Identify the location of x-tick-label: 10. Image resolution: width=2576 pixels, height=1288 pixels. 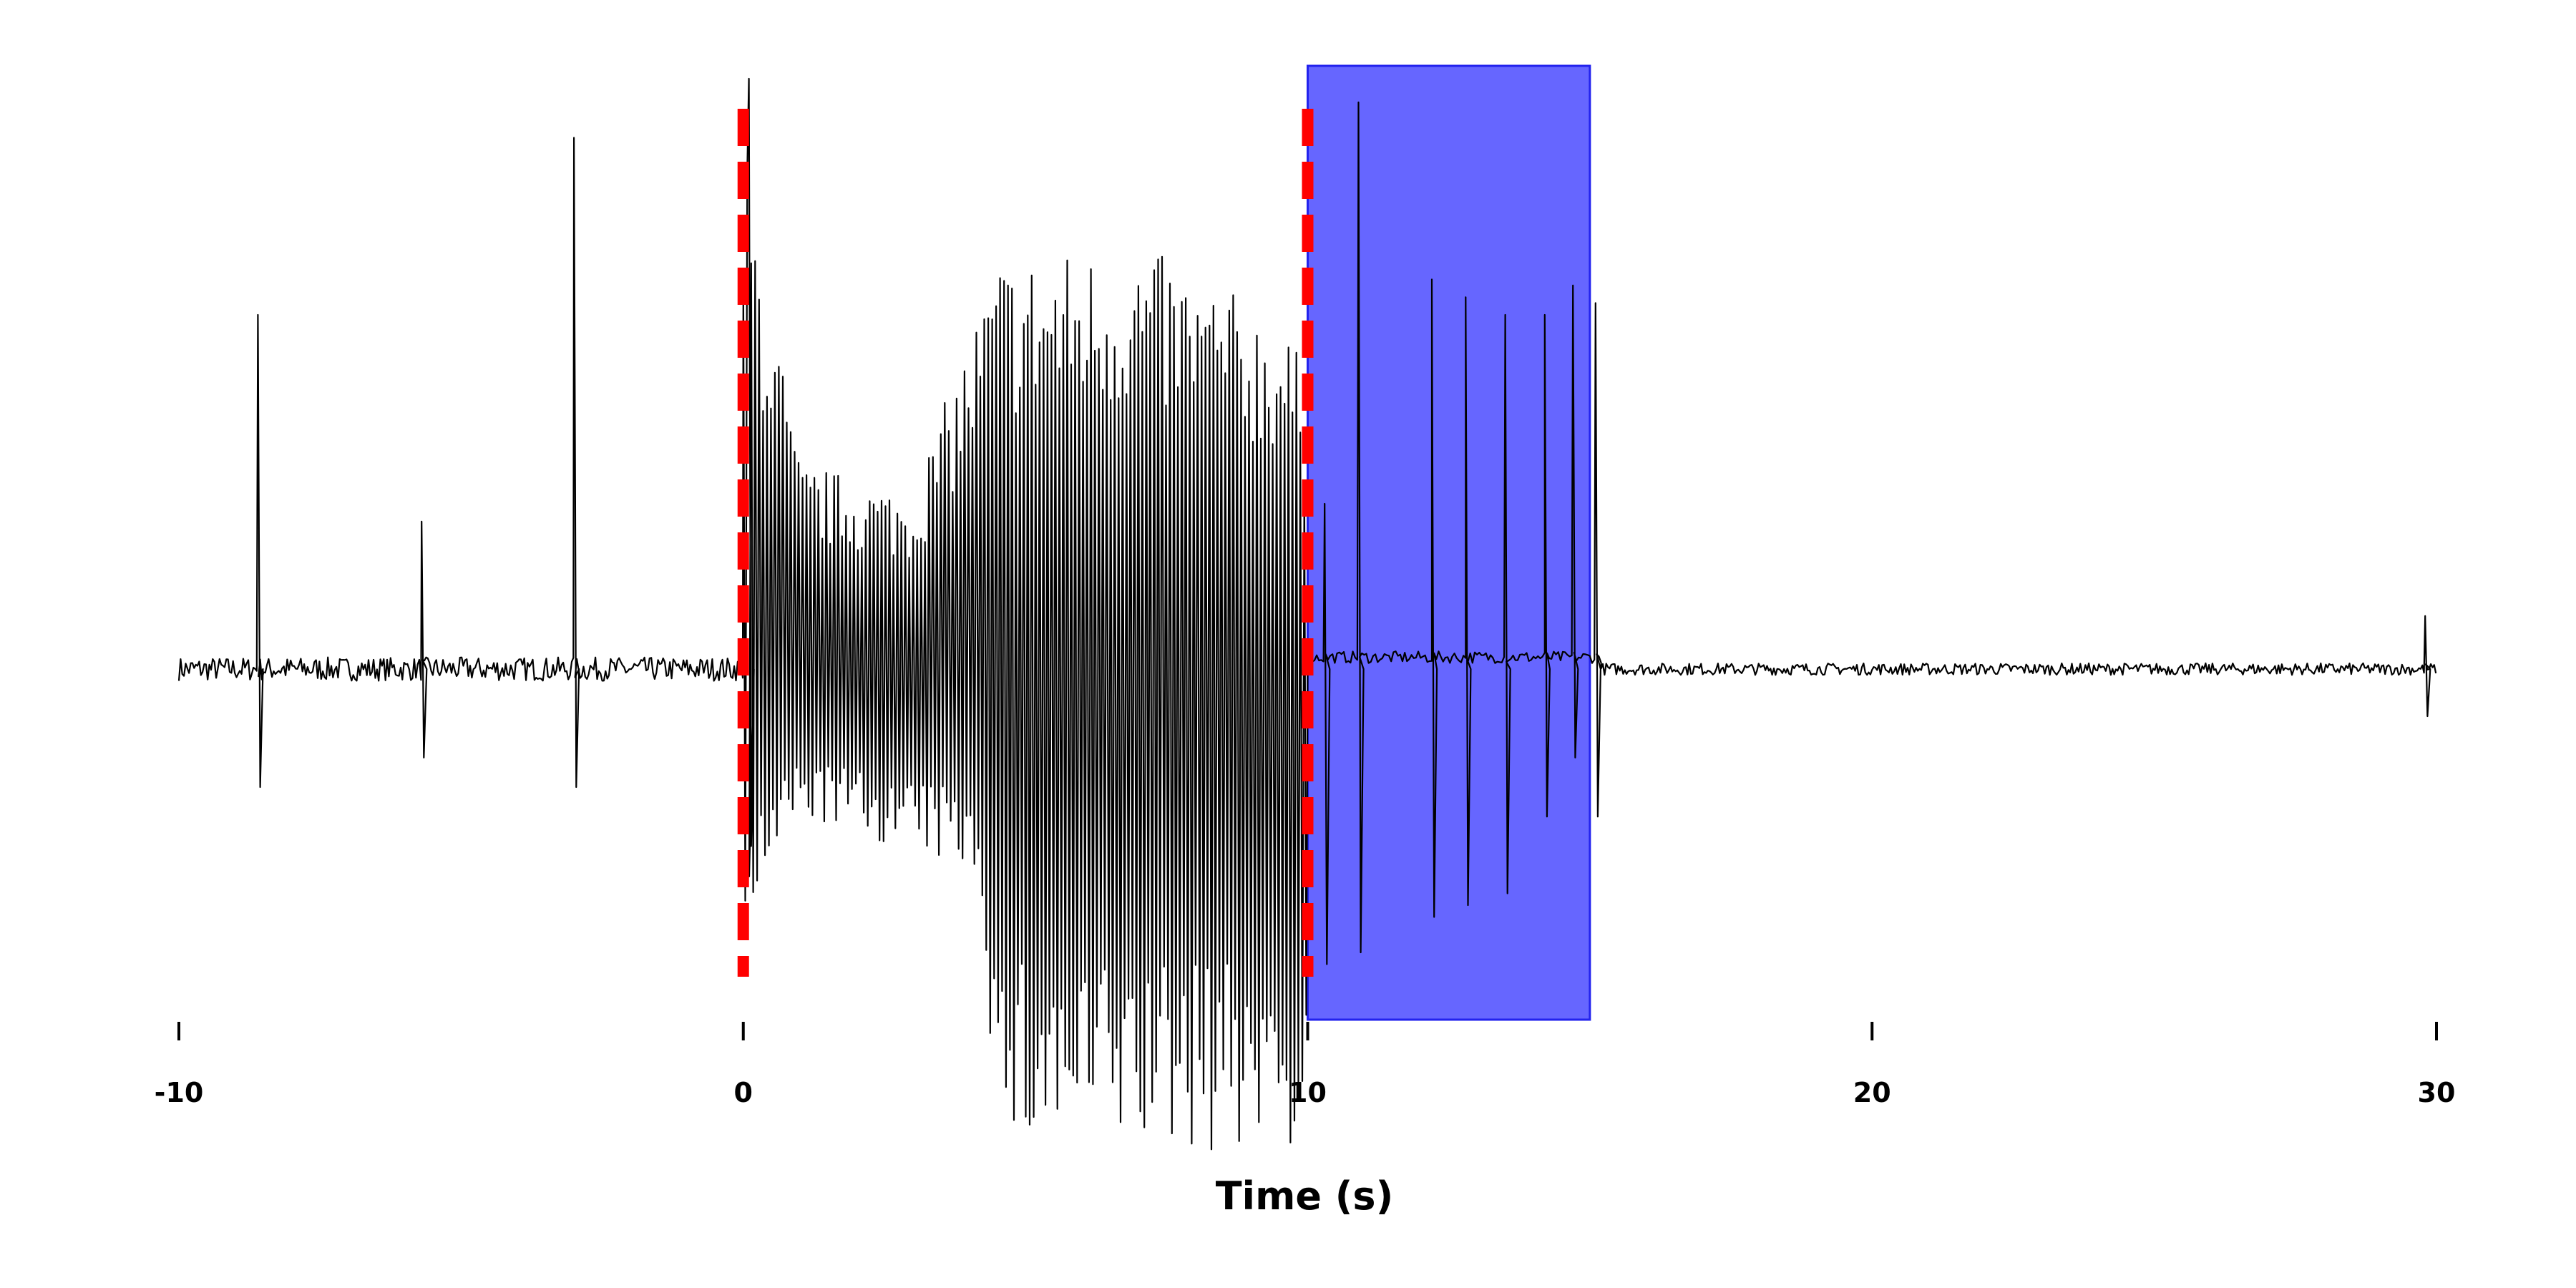
(1308, 1092).